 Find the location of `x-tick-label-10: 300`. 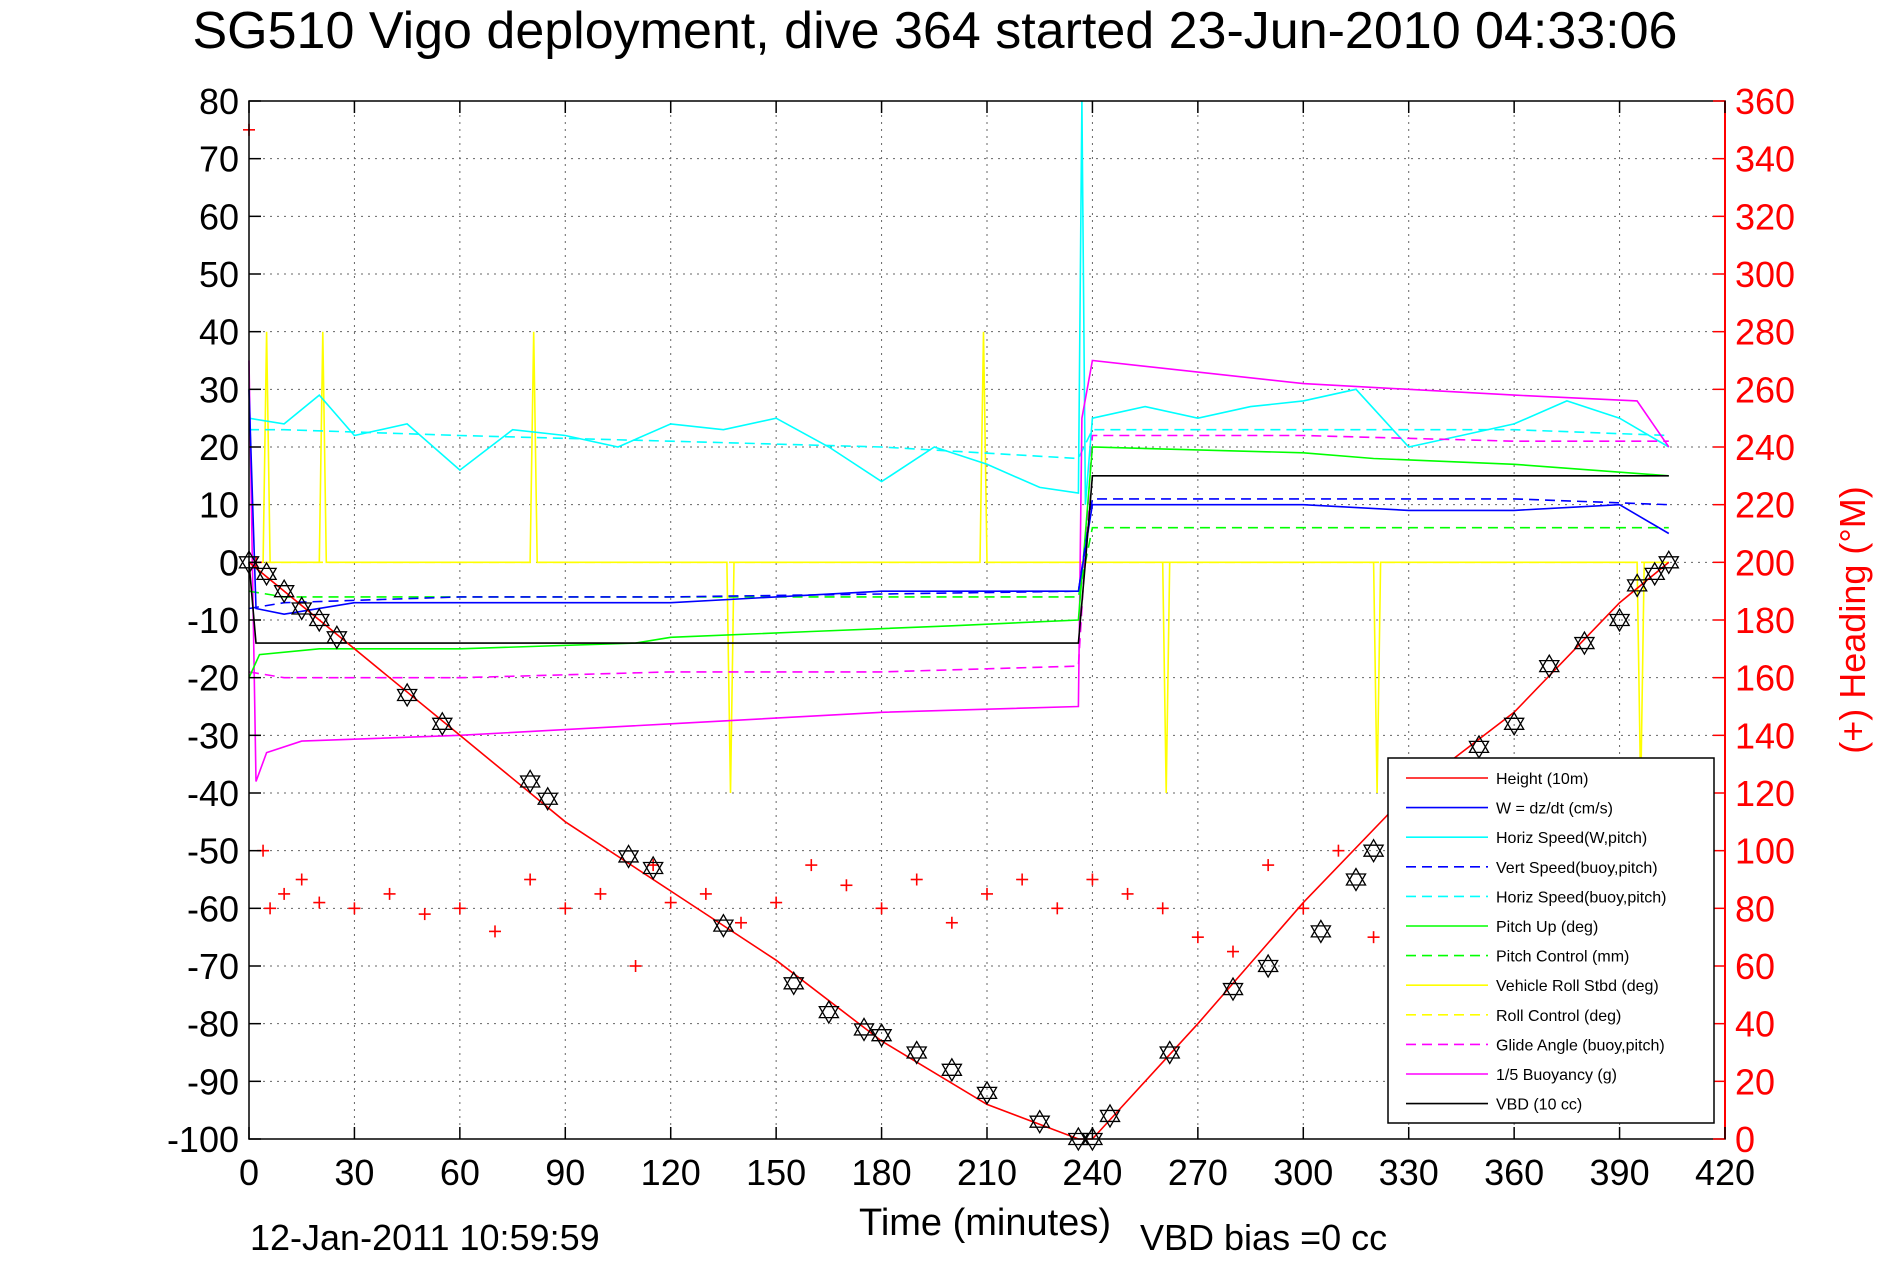

x-tick-label-10: 300 is located at coordinates (1303, 1172).